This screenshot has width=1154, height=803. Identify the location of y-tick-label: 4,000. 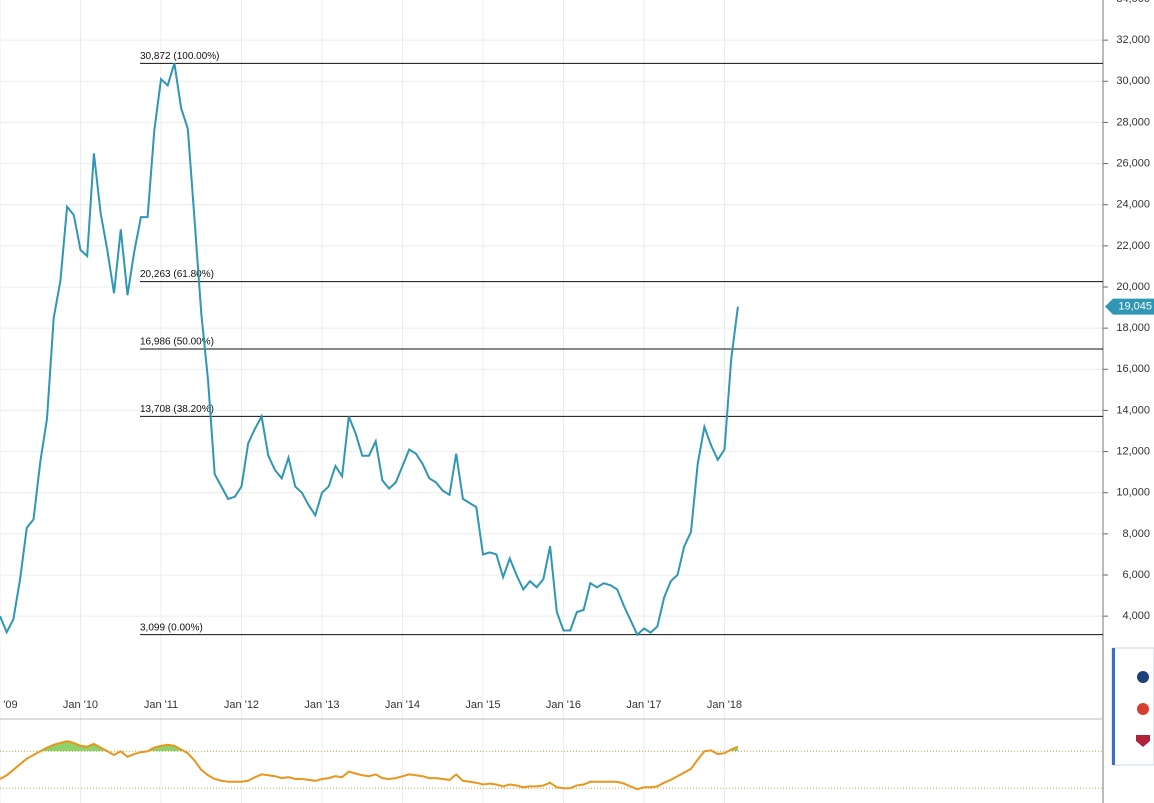
(1136, 616).